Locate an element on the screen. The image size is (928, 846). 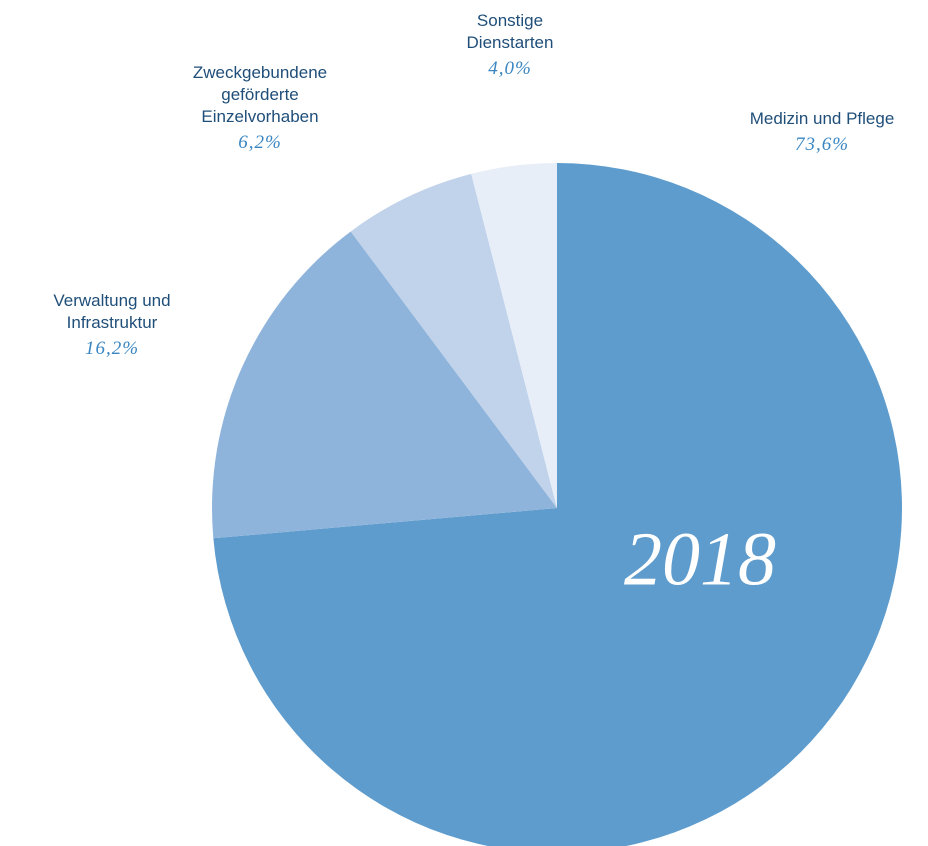
year-annotation: 2018 is located at coordinates (700, 559).